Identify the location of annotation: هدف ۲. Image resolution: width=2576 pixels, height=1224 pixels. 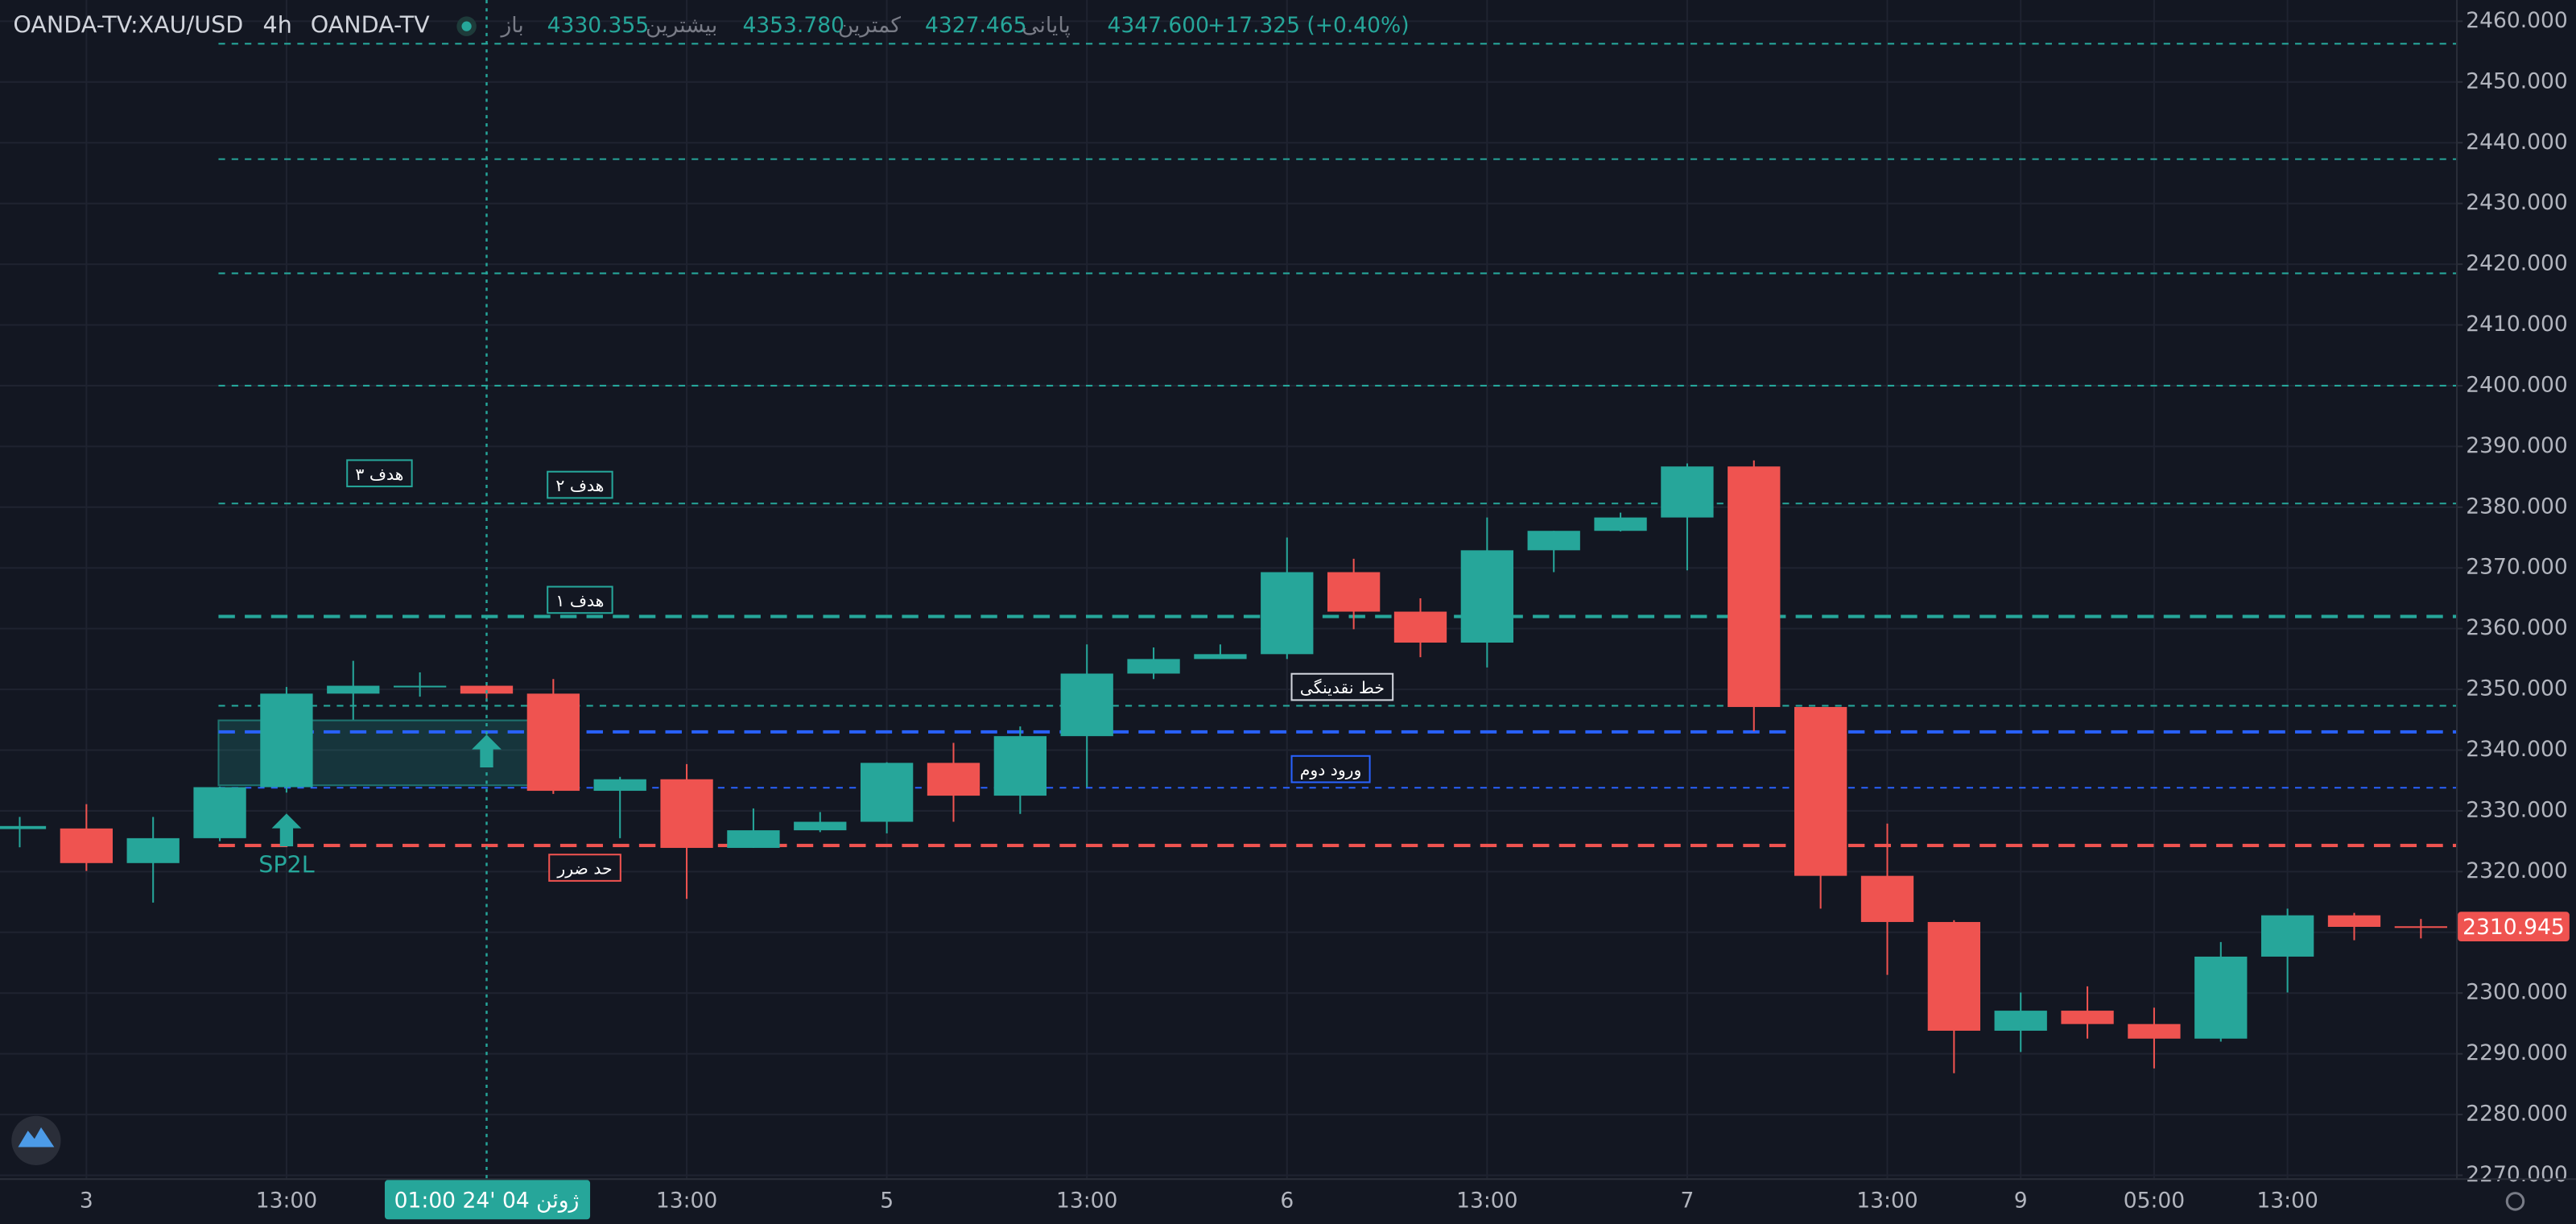
(579, 485).